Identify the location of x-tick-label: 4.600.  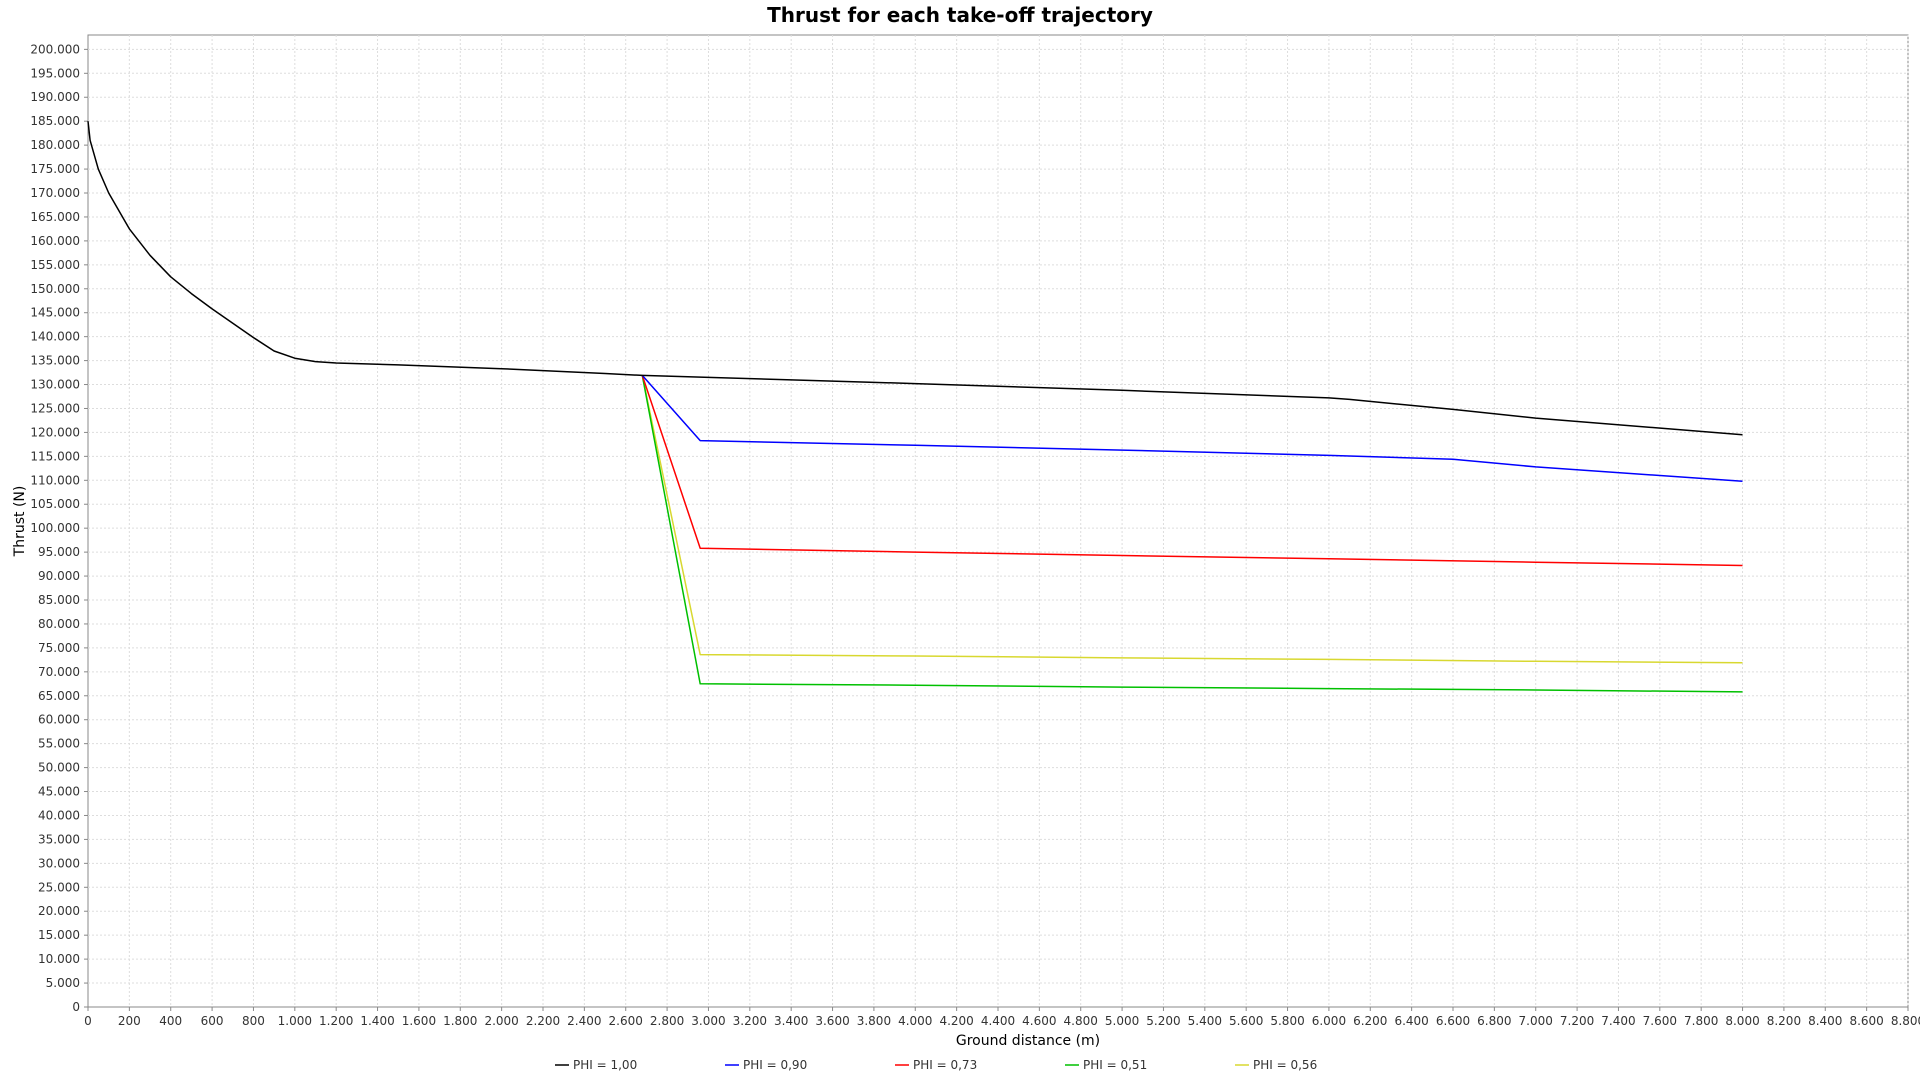
(1039, 1021).